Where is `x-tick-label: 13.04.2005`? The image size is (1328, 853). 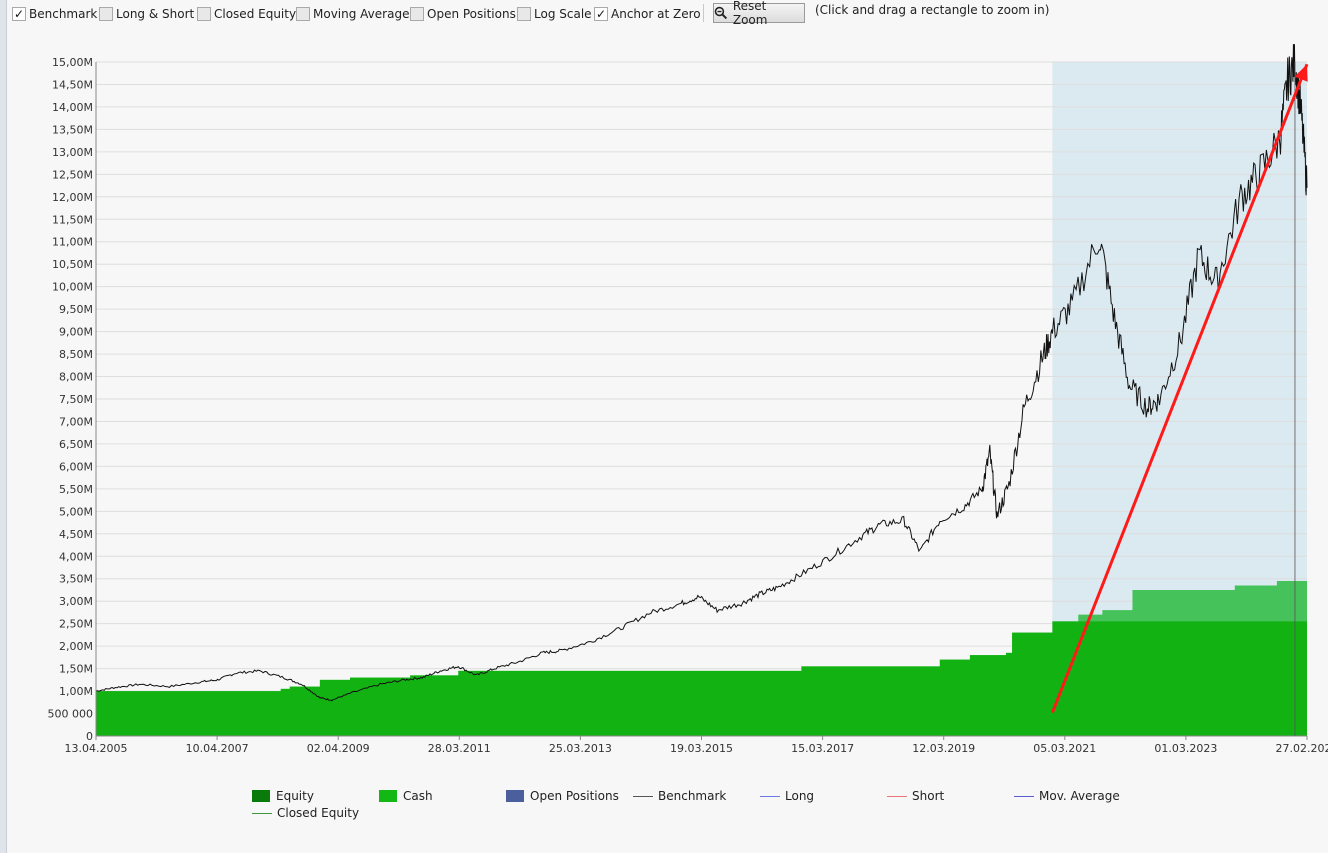
x-tick-label: 13.04.2005 is located at coordinates (96, 748).